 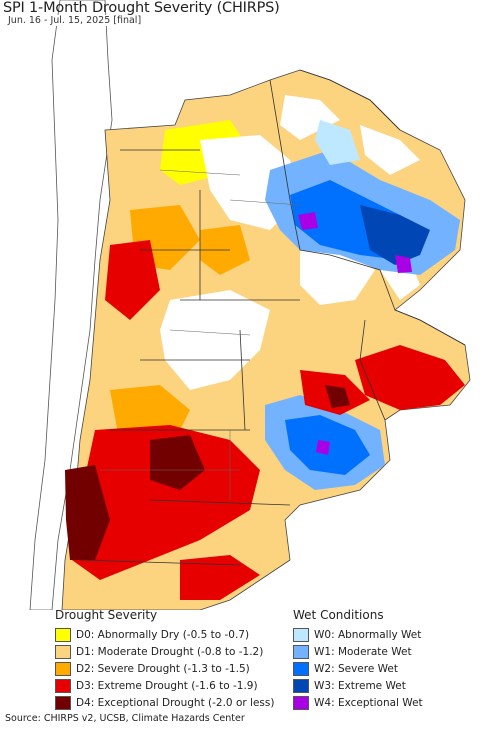 What do you see at coordinates (75, 20) in the screenshot?
I see `map-subtitle: Jun. 16 - Jul. 15, 2025 [final]` at bounding box center [75, 20].